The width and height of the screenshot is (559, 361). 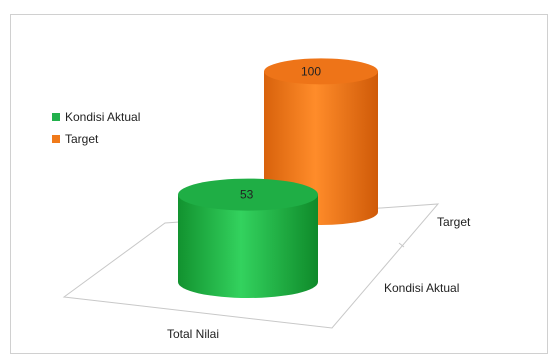 What do you see at coordinates (401, 245) in the screenshot?
I see `depth-tick` at bounding box center [401, 245].